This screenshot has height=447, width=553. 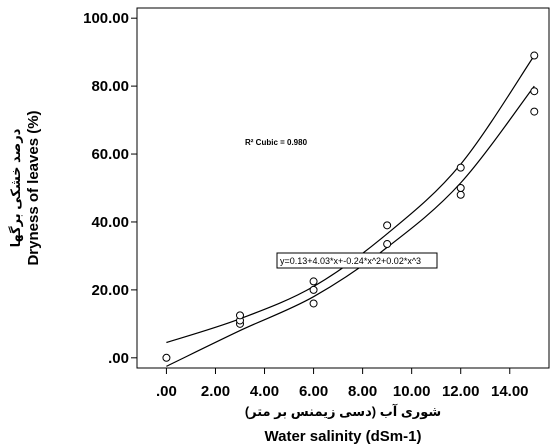 What do you see at coordinates (33, 187) in the screenshot?
I see `y-axis-title: Dryness of leaves (%)` at bounding box center [33, 187].